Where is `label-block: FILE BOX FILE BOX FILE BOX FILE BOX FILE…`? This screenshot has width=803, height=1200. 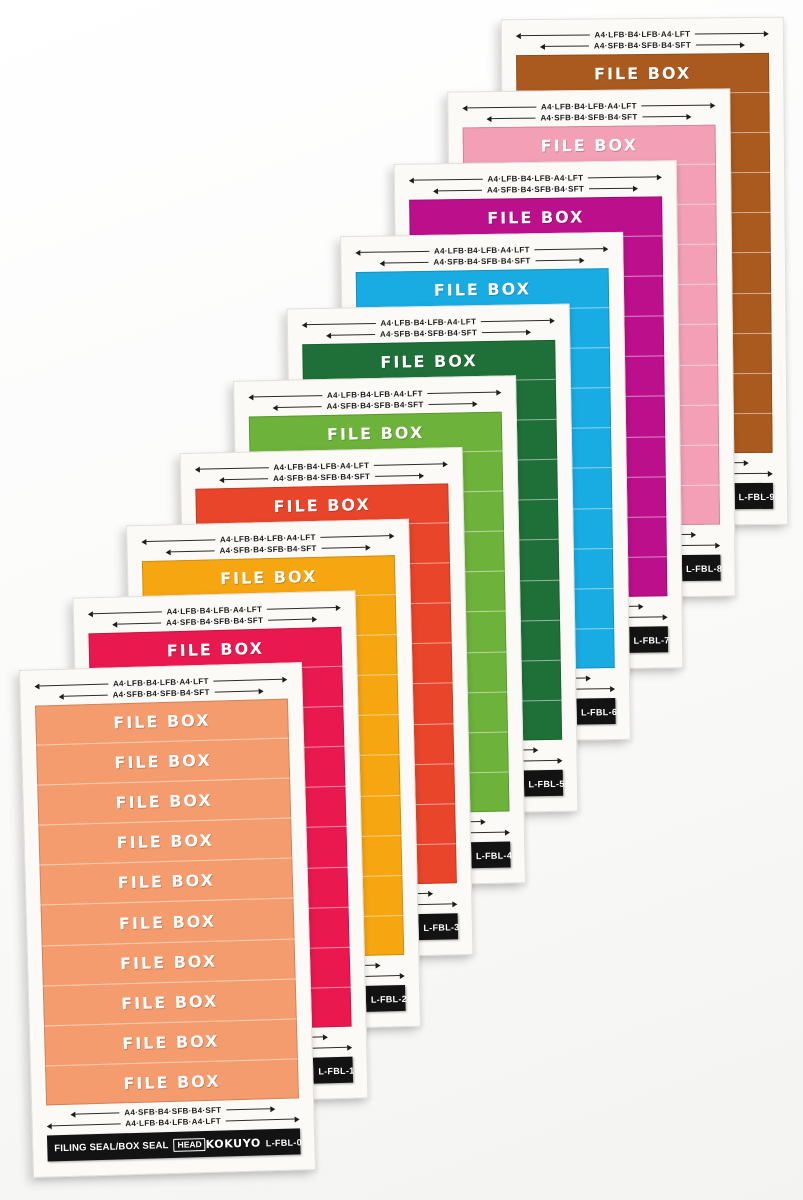
label-block: FILE BOX FILE BOX FILE BOX FILE BOX FILE… is located at coordinates (167, 902).